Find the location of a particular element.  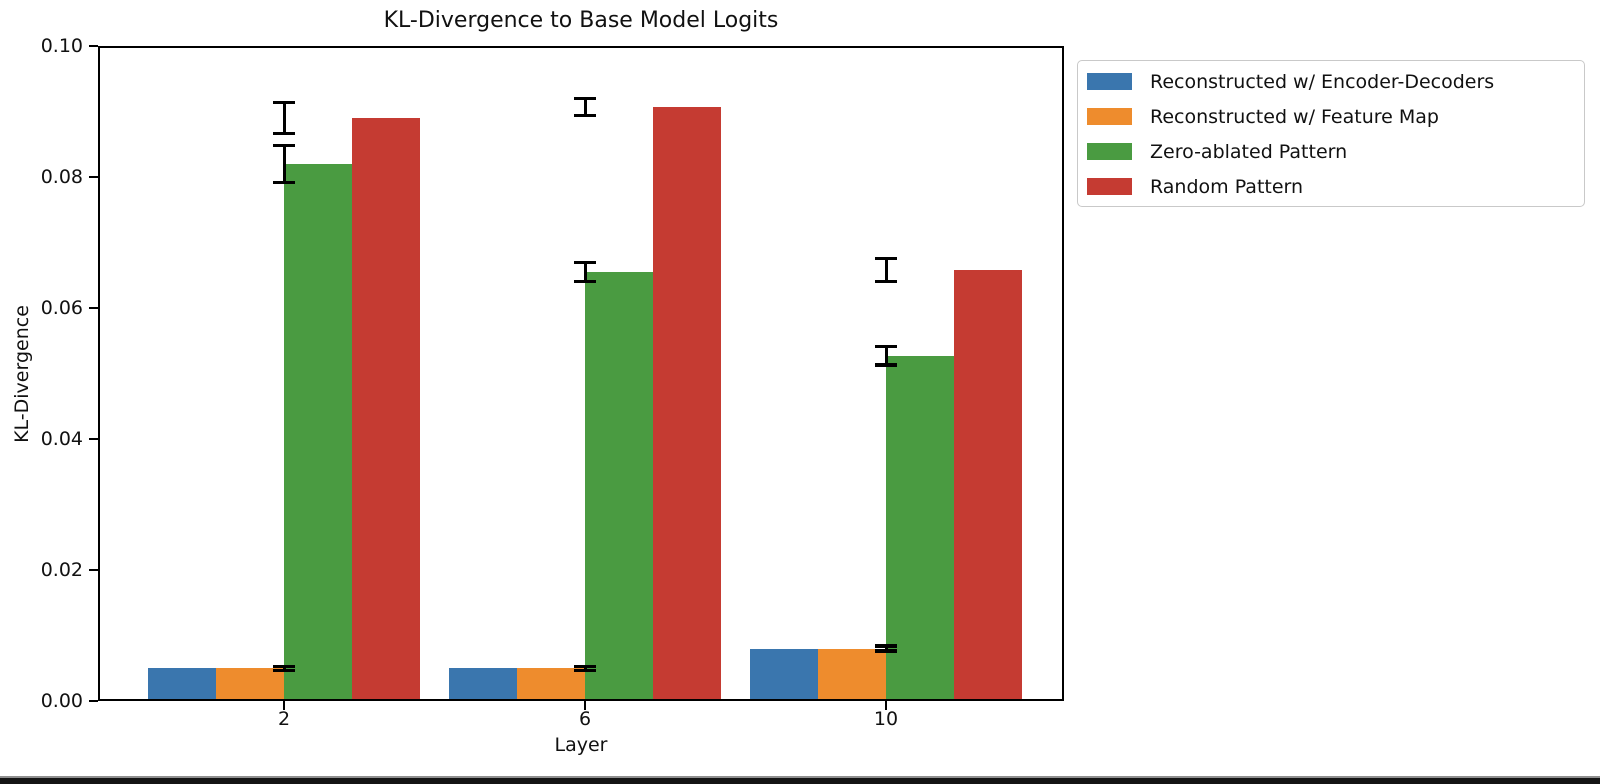

x-tick-label-2: 2 is located at coordinates (284, 719).